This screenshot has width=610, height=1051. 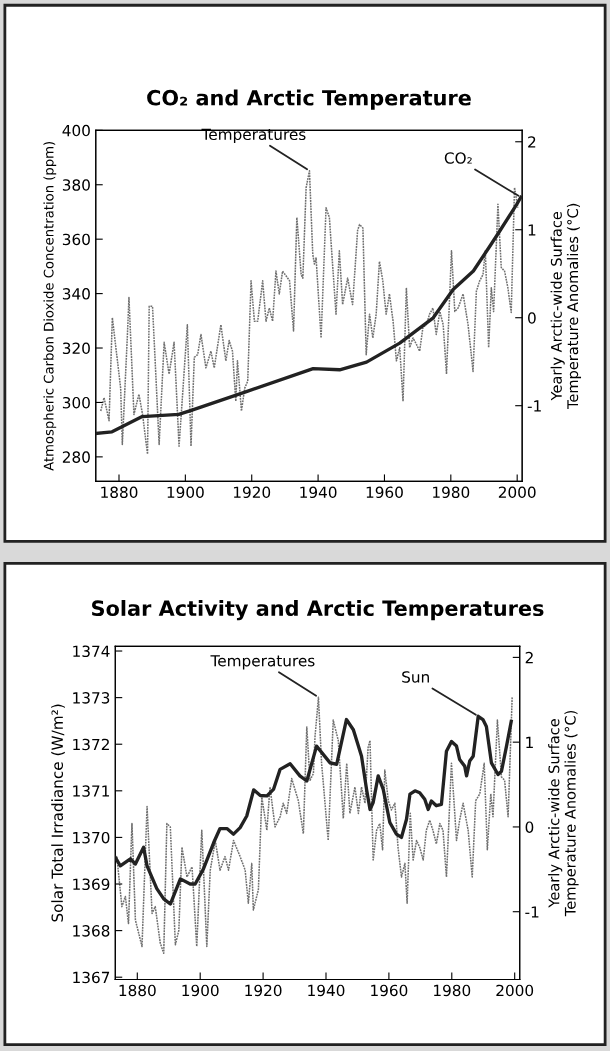 What do you see at coordinates (76, 185) in the screenshot?
I see `y-tick-label: 380` at bounding box center [76, 185].